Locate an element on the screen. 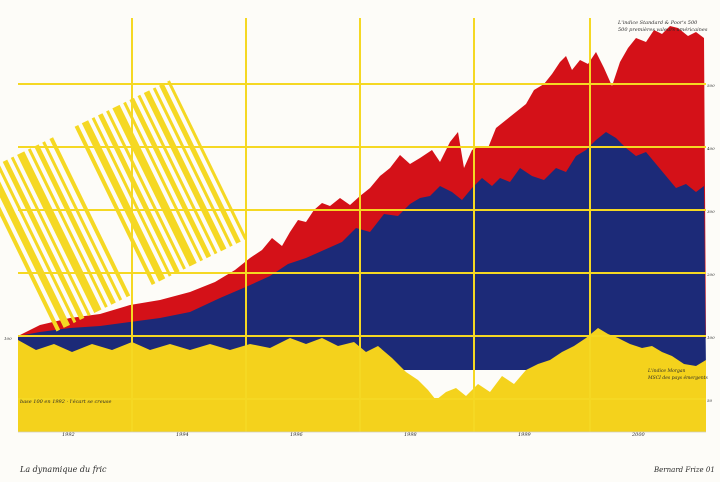 Image resolution: width=720 pixels, height=482 pixels. tick-right-500: 500 is located at coordinates (711, 85).